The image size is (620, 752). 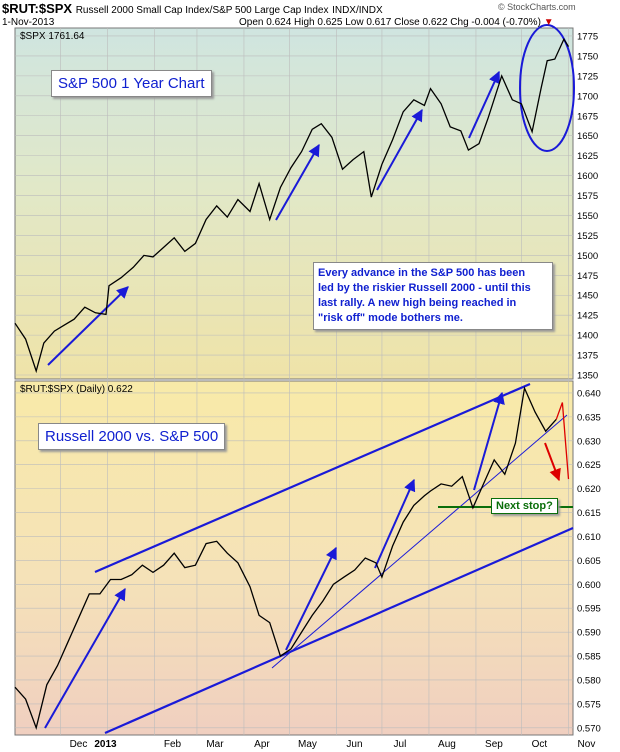 I want to click on y-tick-label: 0.595, so click(x=589, y=609).